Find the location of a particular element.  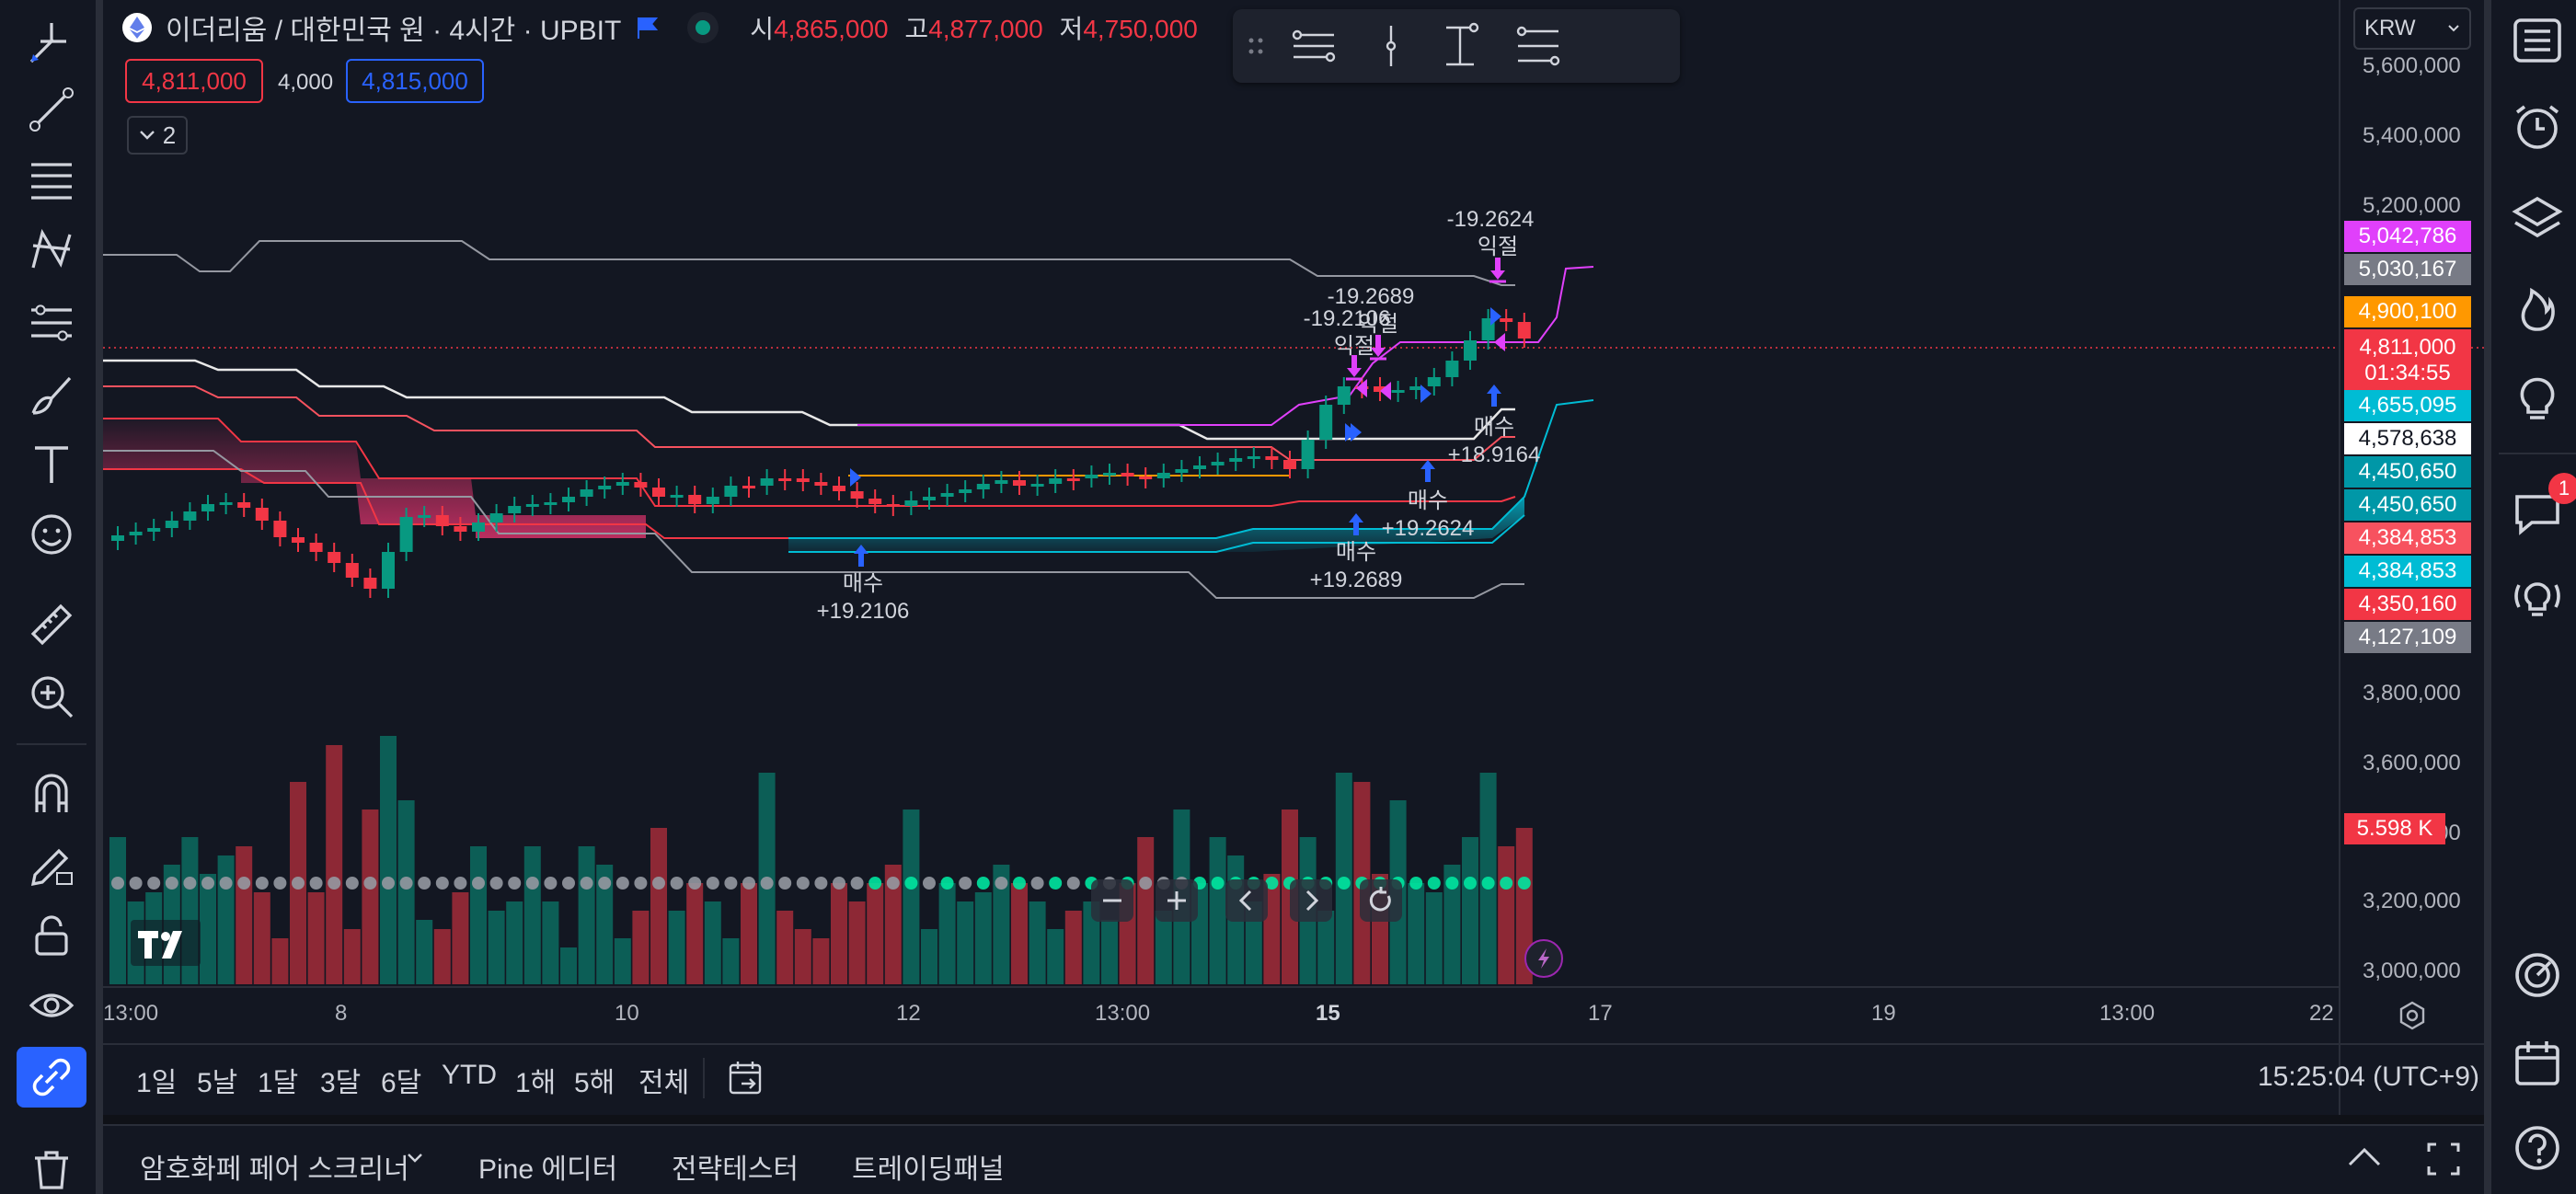

range-button: 5해 is located at coordinates (594, 1083).